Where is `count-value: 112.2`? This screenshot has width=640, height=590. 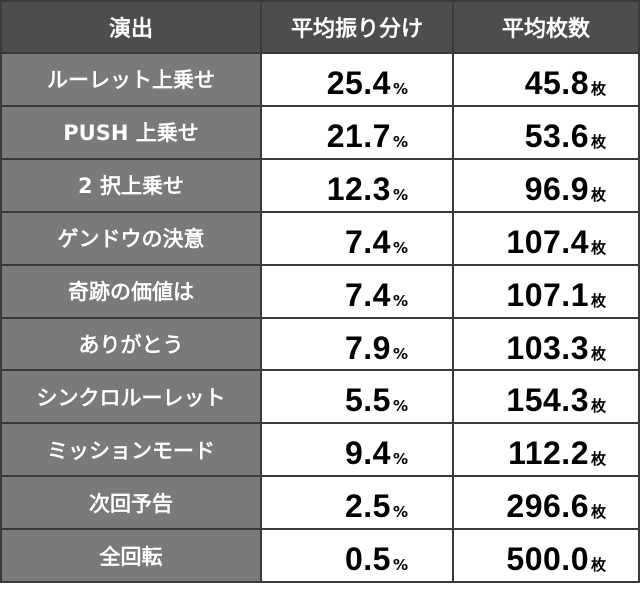
count-value: 112.2 is located at coordinates (548, 453).